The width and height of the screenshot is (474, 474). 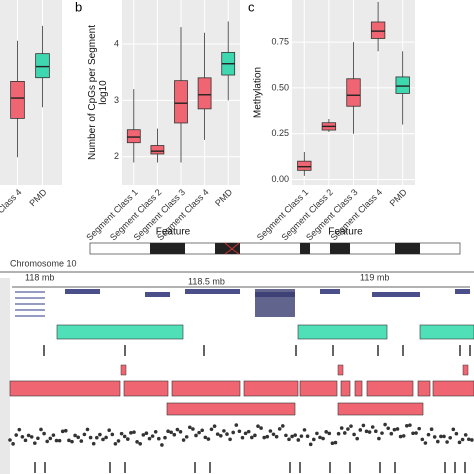 What do you see at coordinates (116, 156) in the screenshot?
I see `y-tick-label: 2` at bounding box center [116, 156].